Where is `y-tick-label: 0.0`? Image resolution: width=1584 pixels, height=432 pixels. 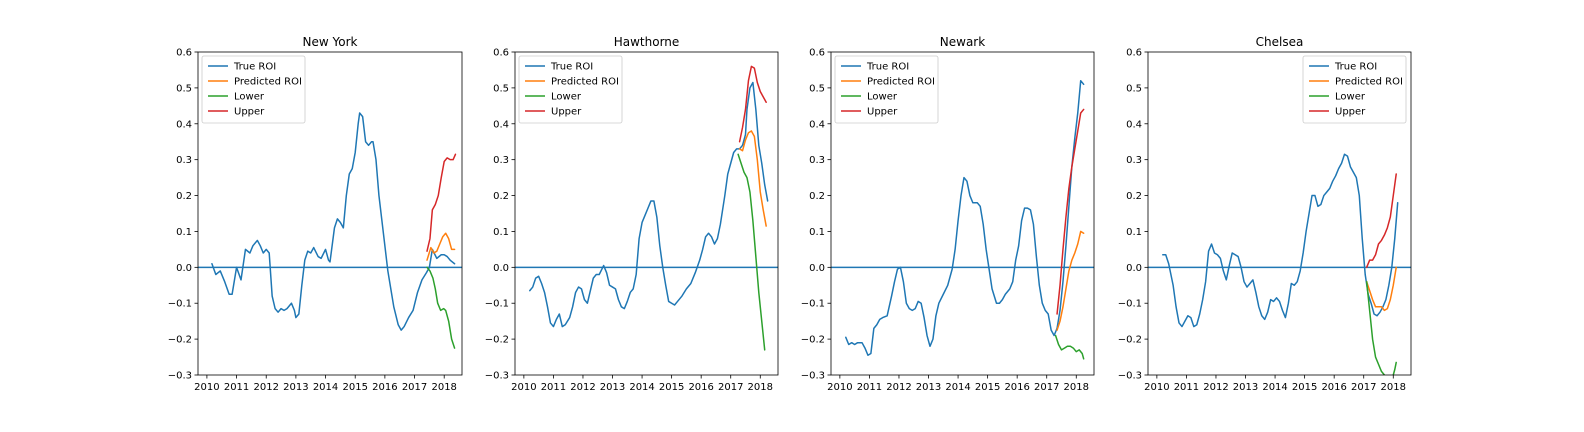 y-tick-label: 0.0 is located at coordinates (1134, 268).